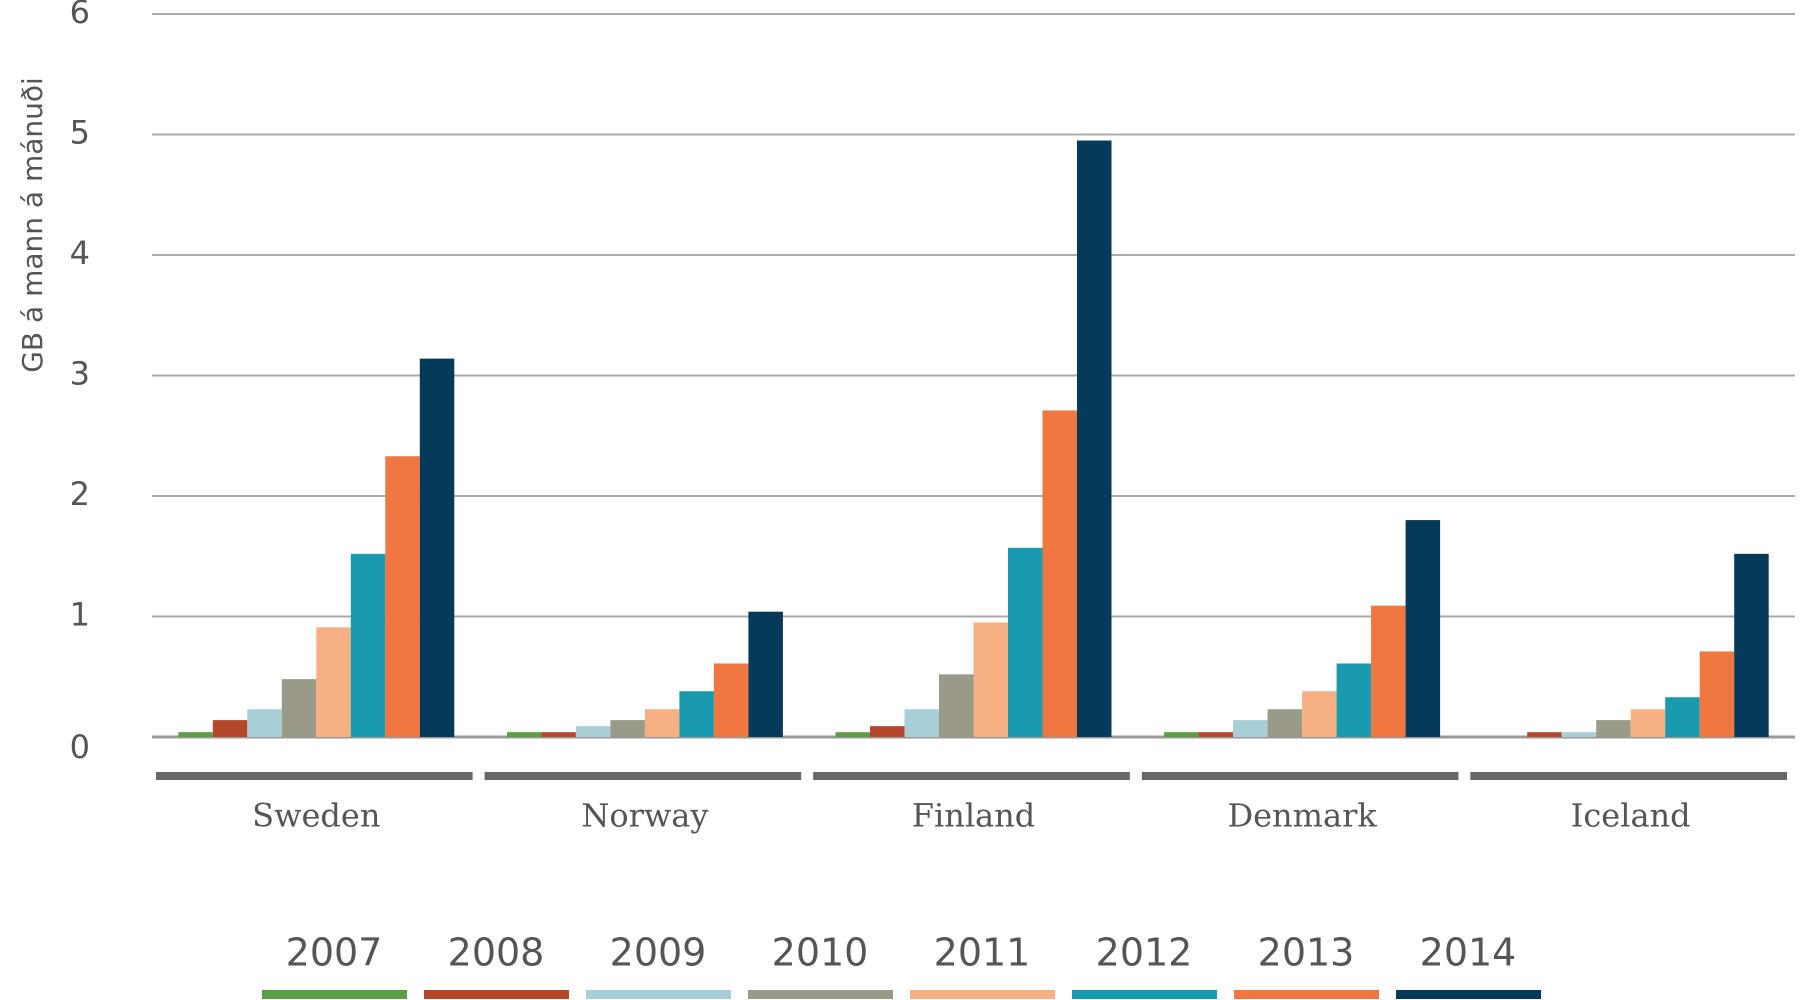  I want to click on x-tick-label: Sweden, so click(316, 816).